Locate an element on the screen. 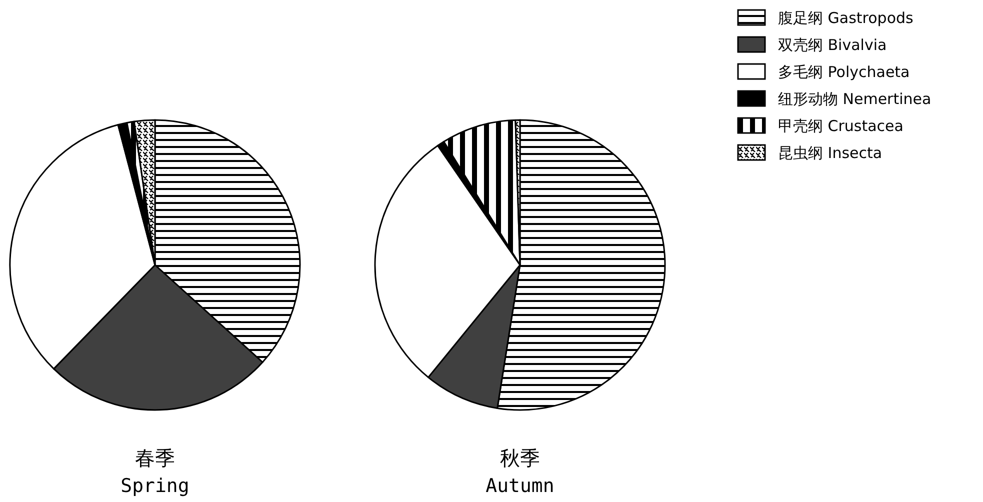  legend-label: 昆虫纲 Insecta is located at coordinates (830, 153).